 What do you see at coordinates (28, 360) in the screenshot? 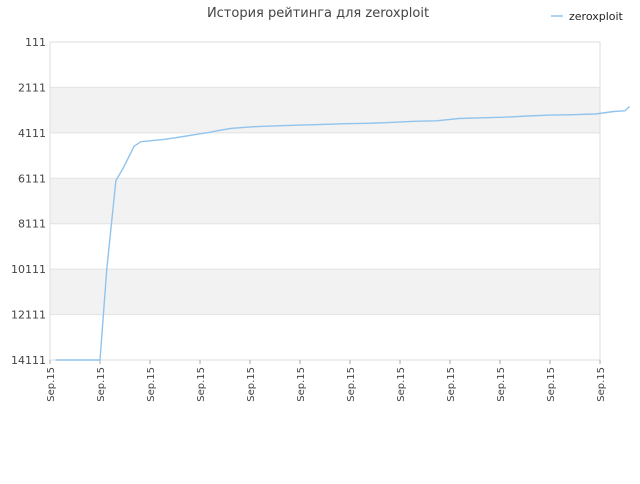
I see `y-tick-label: 14111` at bounding box center [28, 360].